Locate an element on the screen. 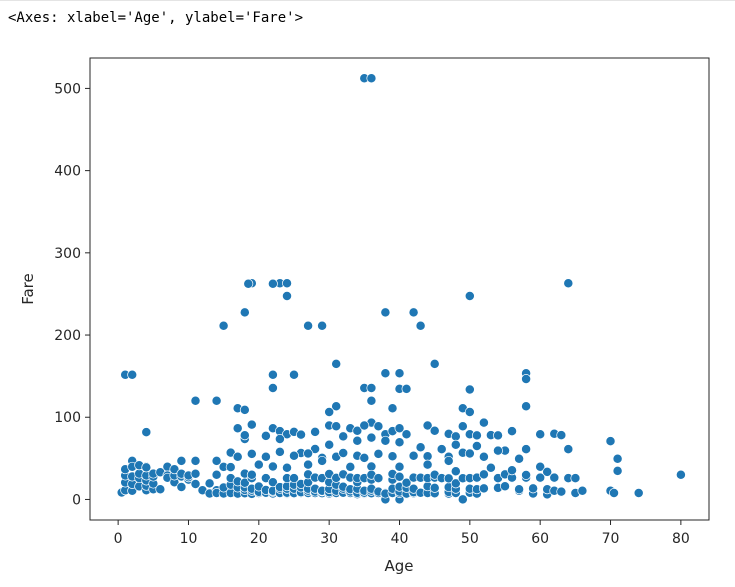  x-tick-label: 40 is located at coordinates (400, 539).